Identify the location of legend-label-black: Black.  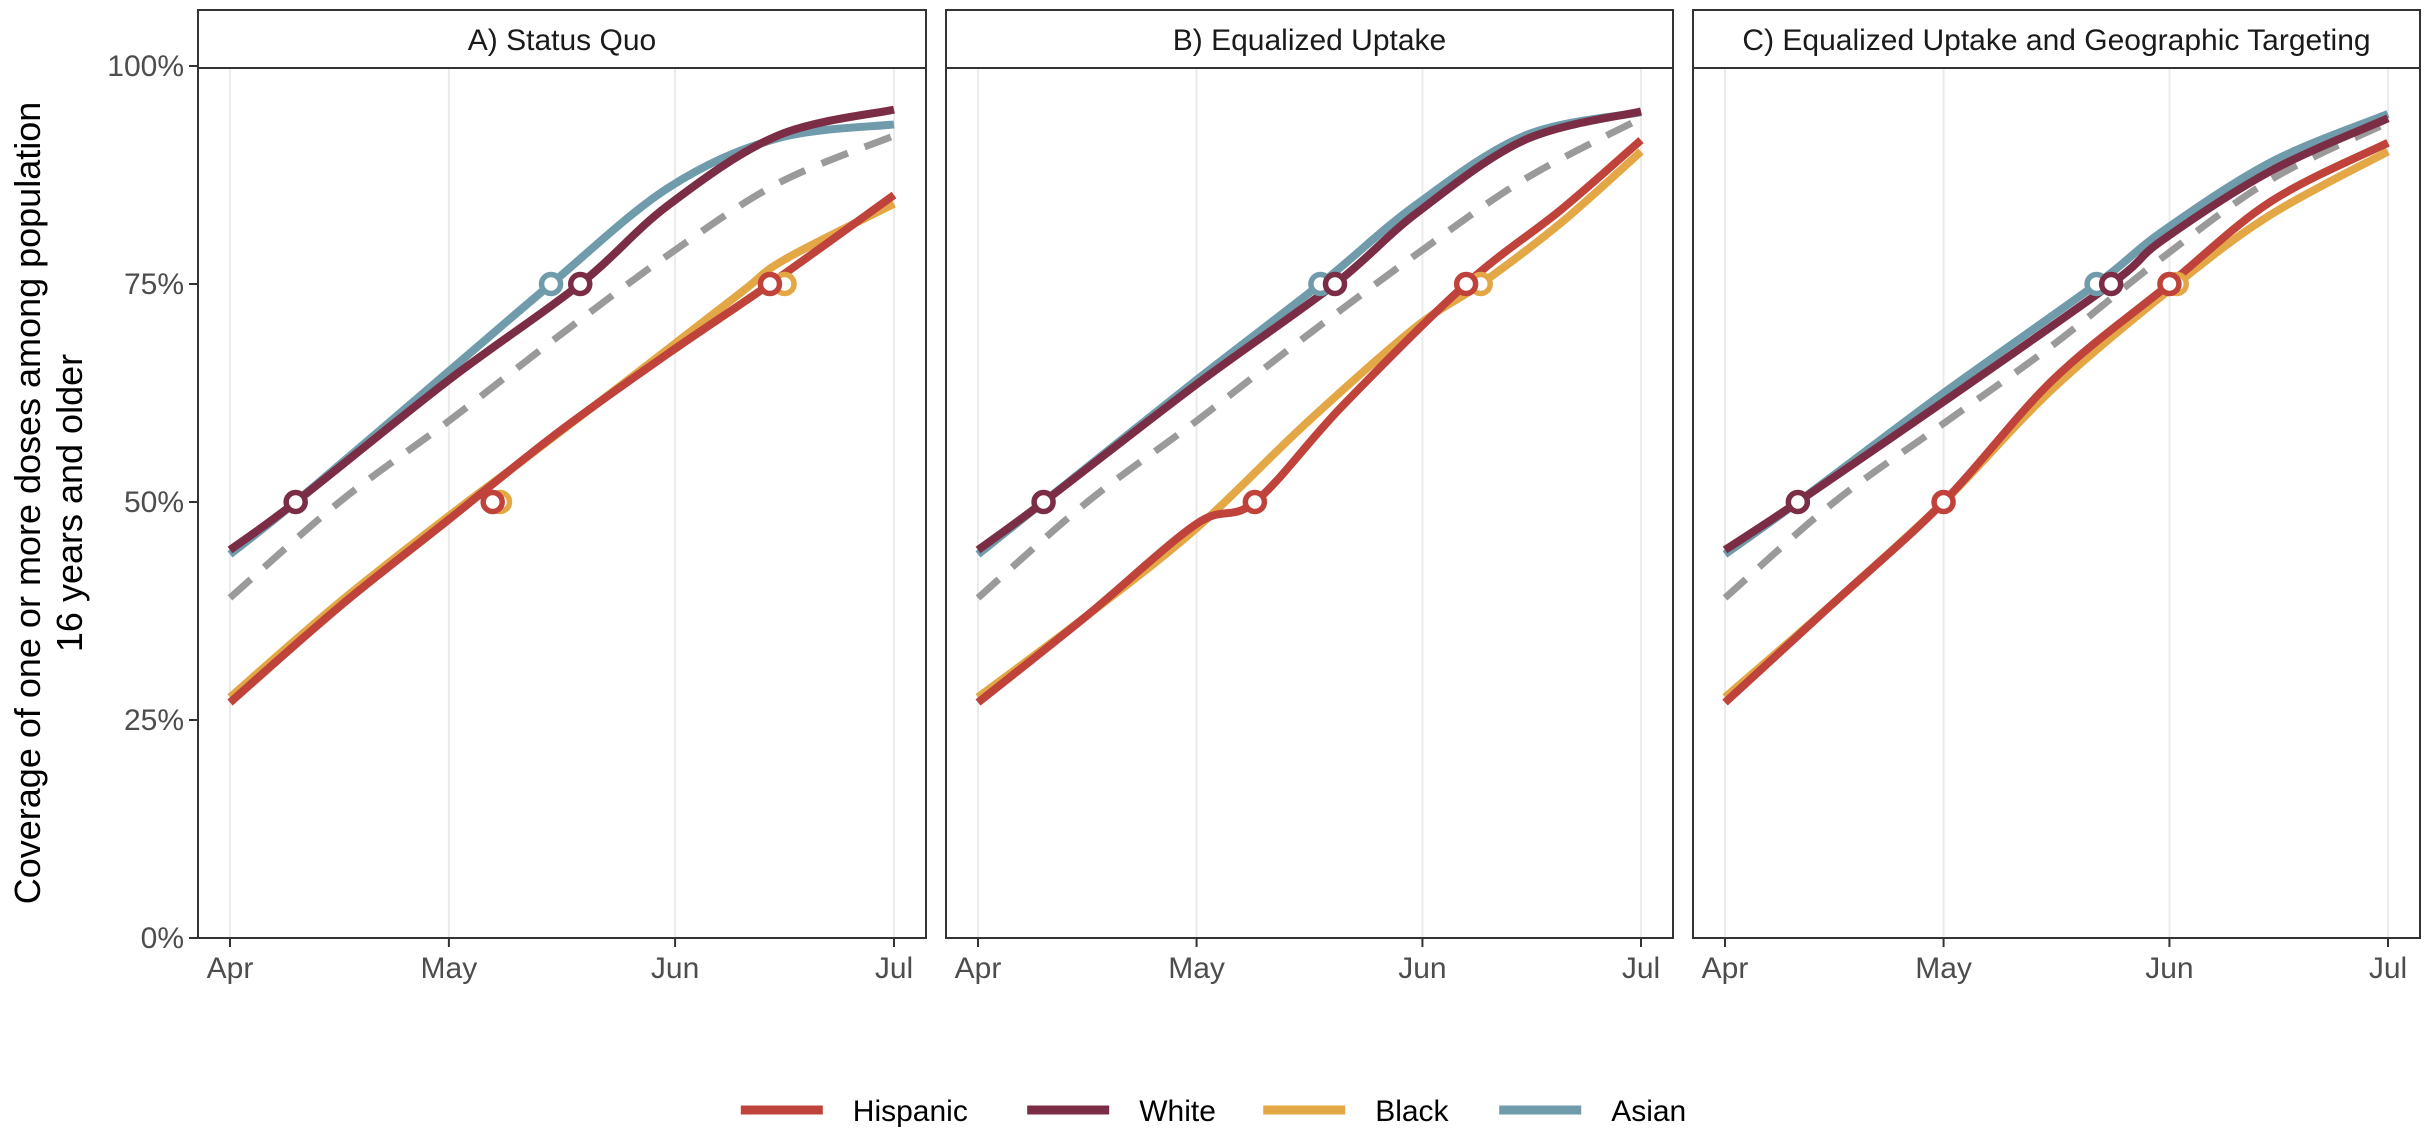
(1412, 1111).